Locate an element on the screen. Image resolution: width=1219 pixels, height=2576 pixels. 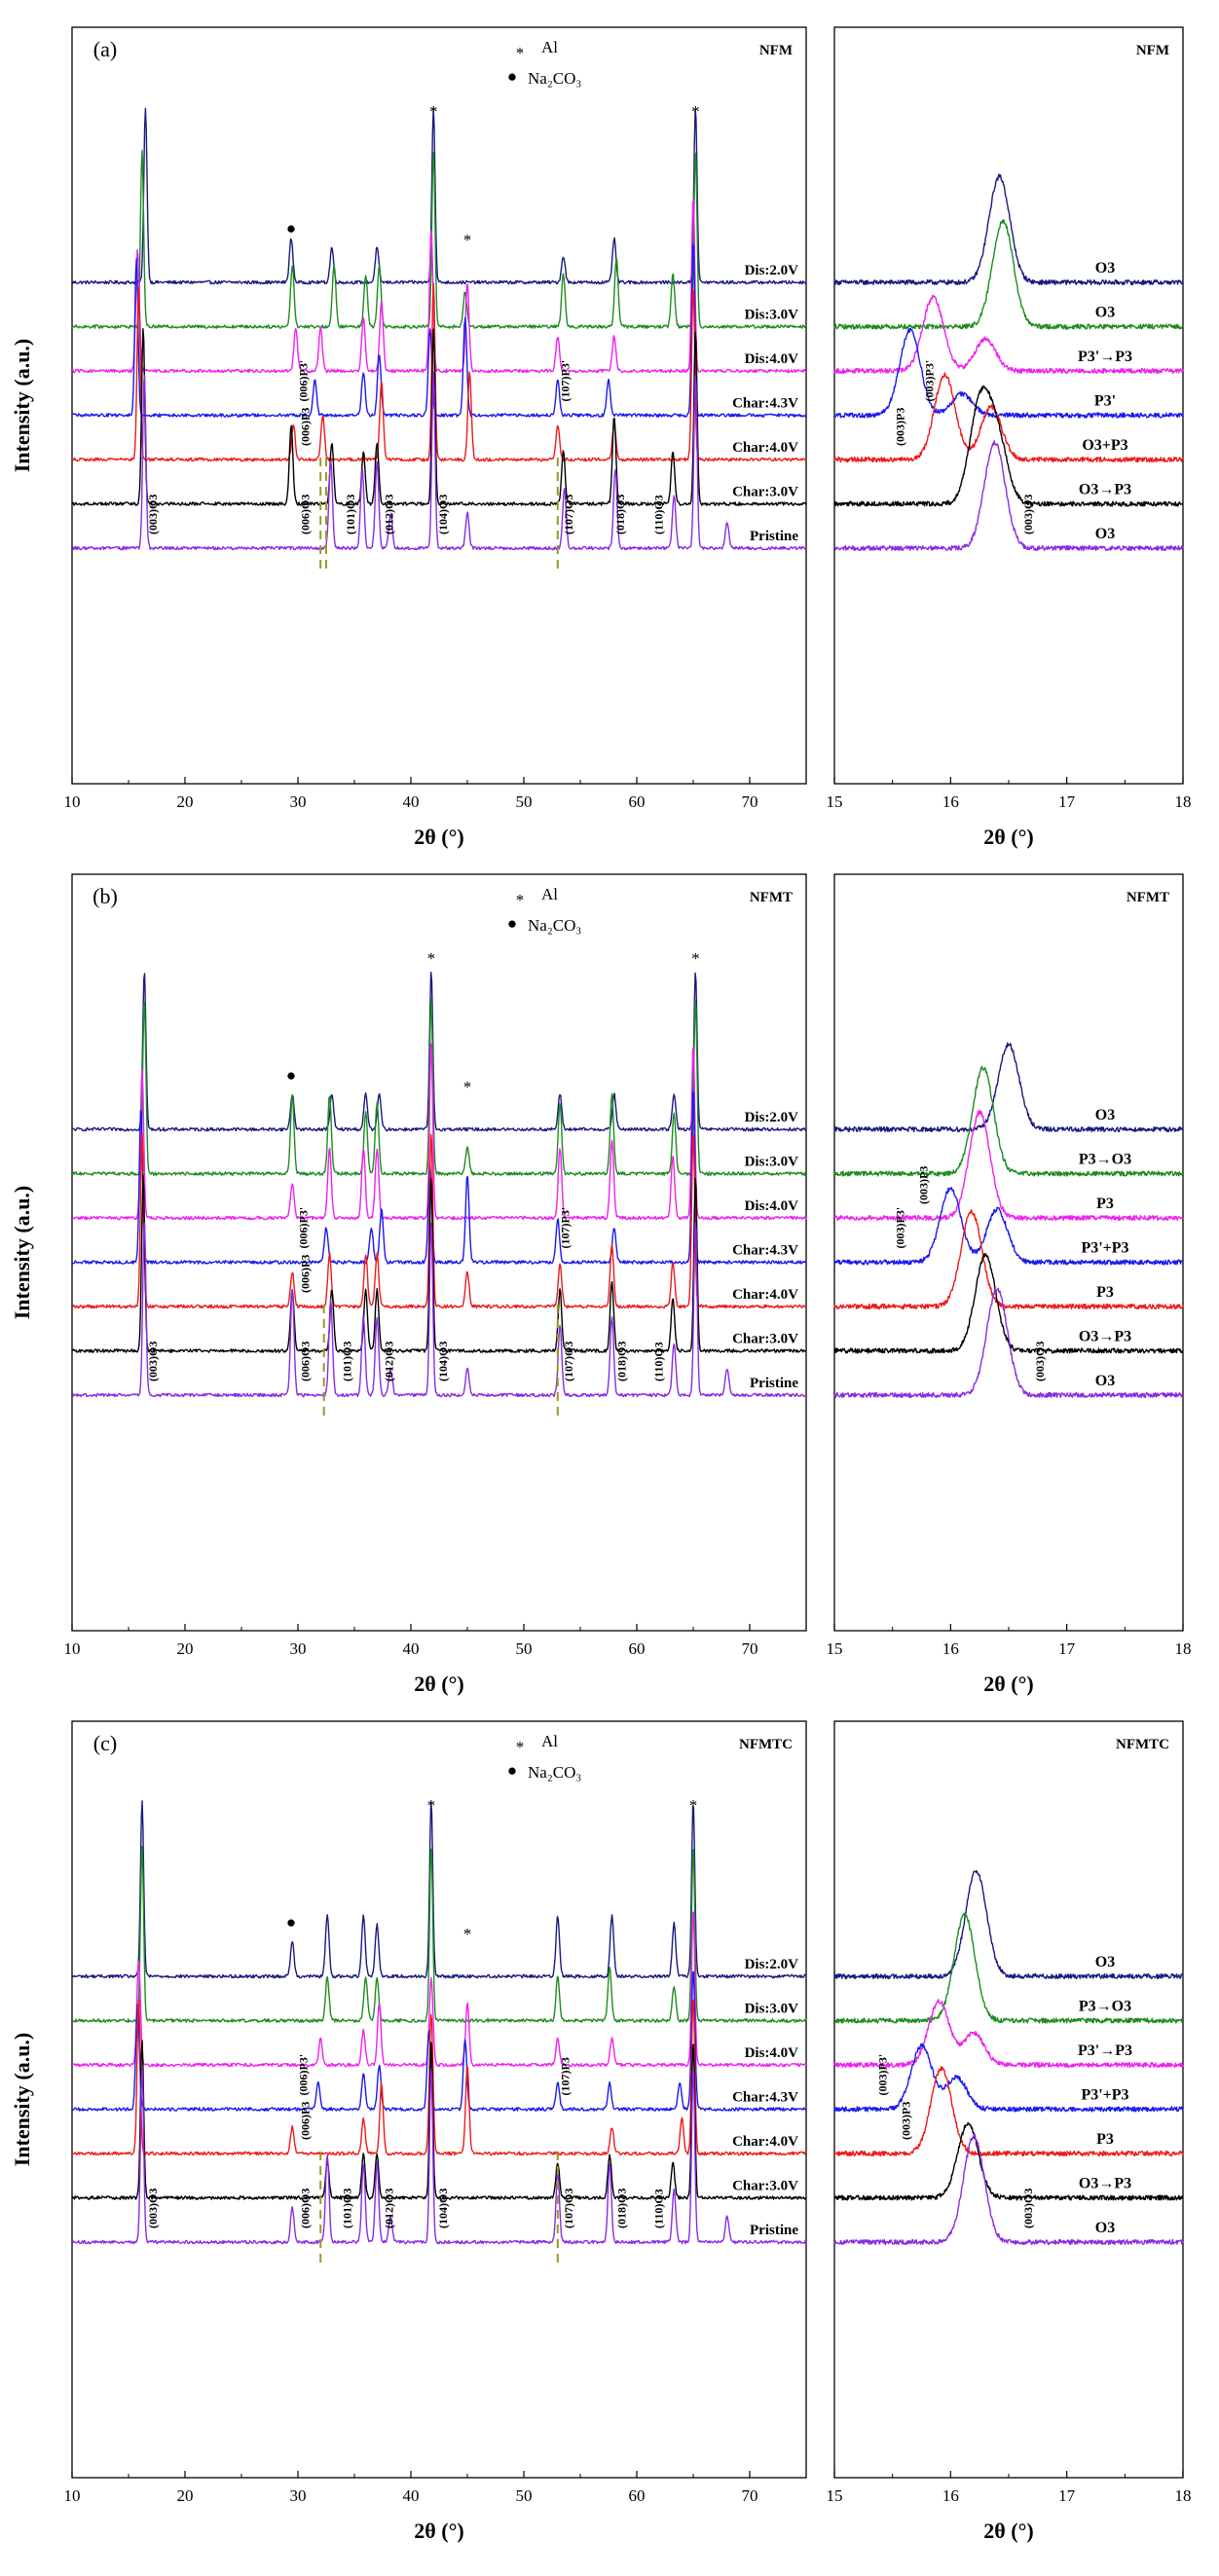
hkl-annotation: (110)O3 is located at coordinates (659, 514).